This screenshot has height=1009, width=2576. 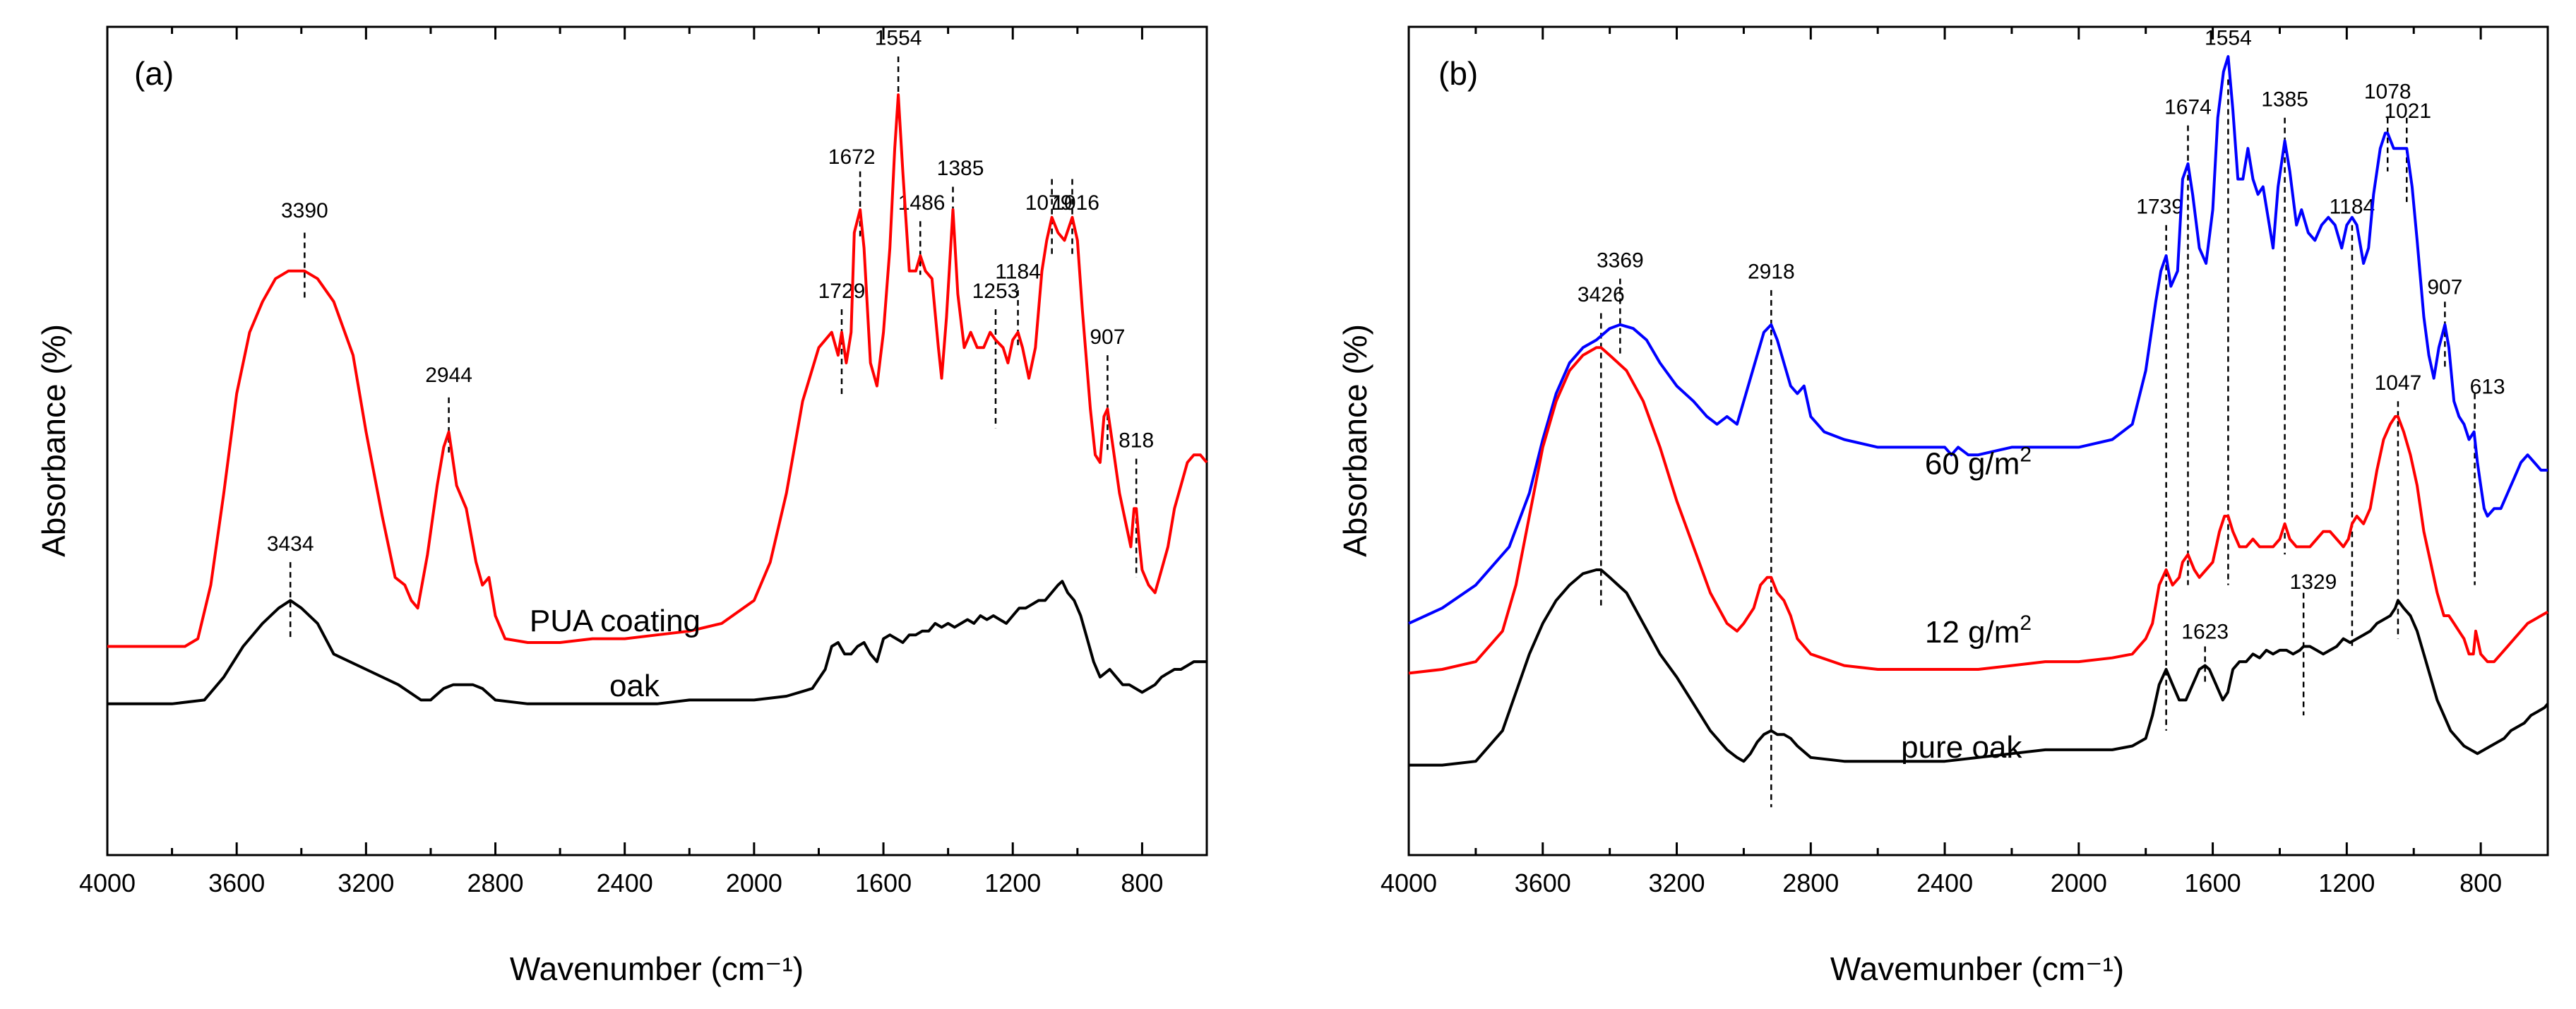 I want to click on series-line-12-g-m-, so click(x=1978, y=511).